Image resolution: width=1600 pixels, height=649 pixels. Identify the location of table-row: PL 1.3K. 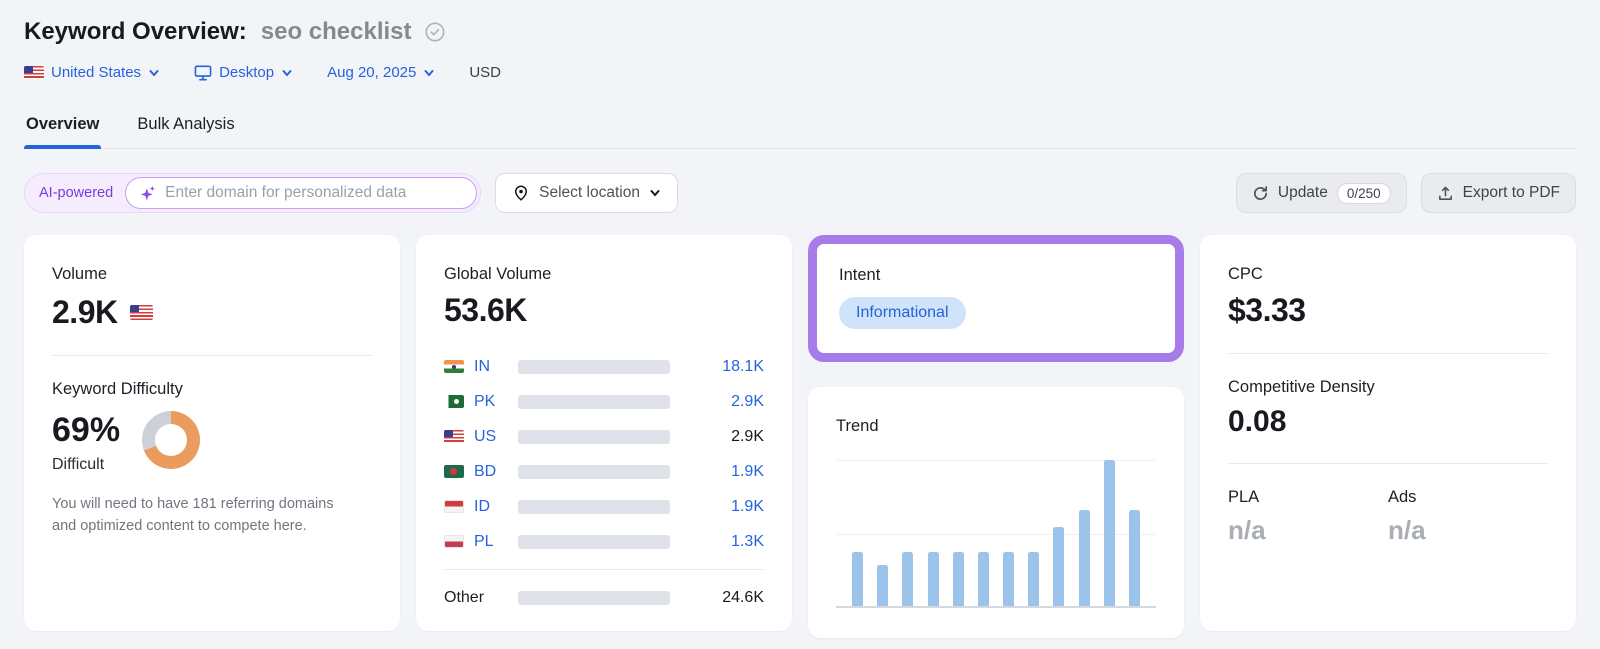
(604, 541).